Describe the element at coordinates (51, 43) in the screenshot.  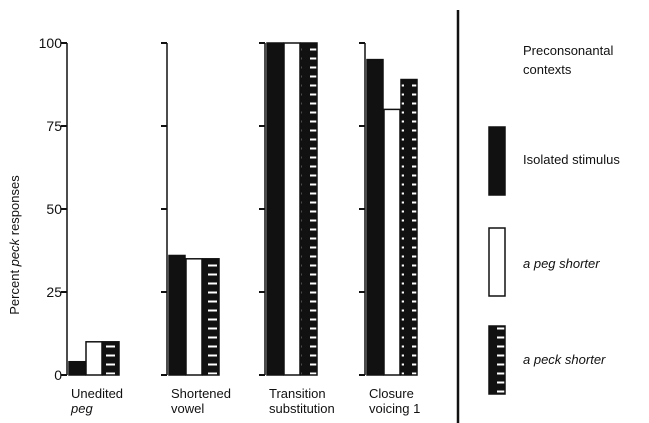
I see `y-tick-label: 100` at that location.